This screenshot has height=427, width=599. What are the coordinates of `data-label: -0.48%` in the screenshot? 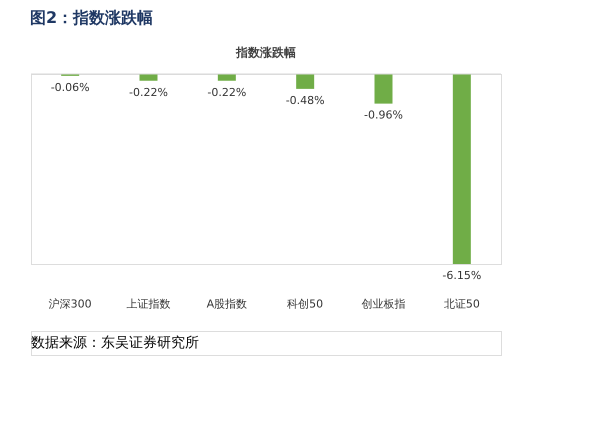 It's located at (305, 100).